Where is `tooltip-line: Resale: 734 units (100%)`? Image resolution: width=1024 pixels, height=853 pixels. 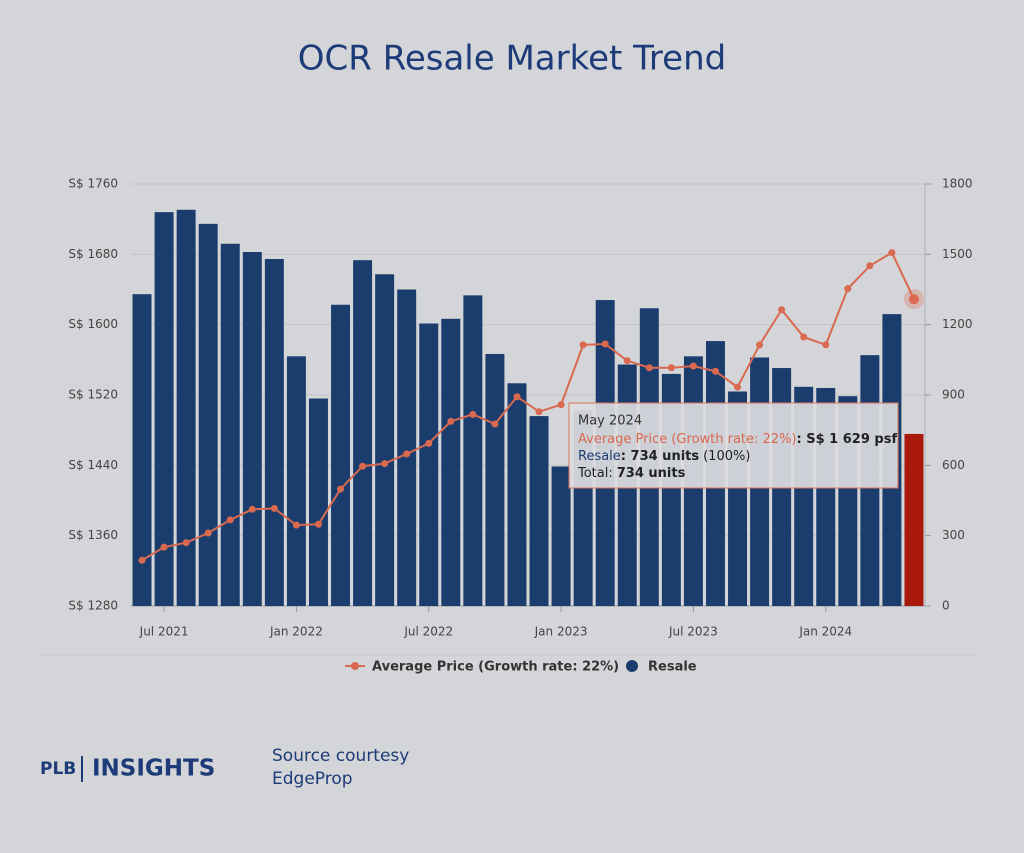
tooltip-line: Resale: 734 units (100%) is located at coordinates (664, 456).